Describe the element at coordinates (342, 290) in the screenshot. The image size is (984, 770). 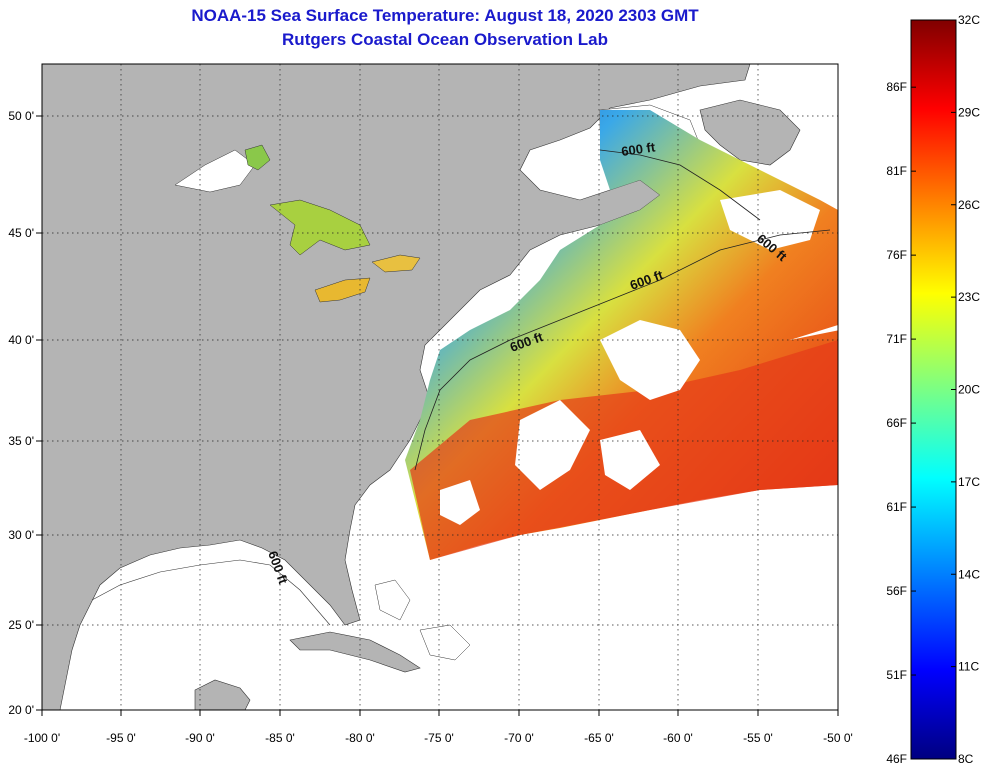
I see `lake-erie` at that location.